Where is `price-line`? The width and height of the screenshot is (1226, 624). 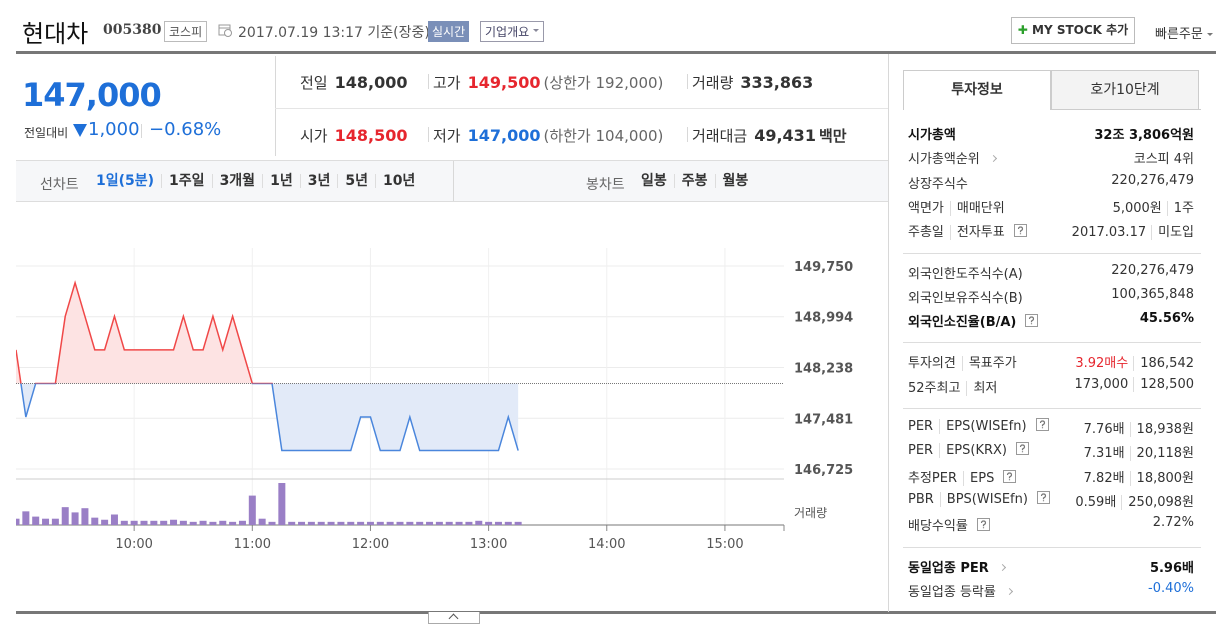 price-line is located at coordinates (267, 366).